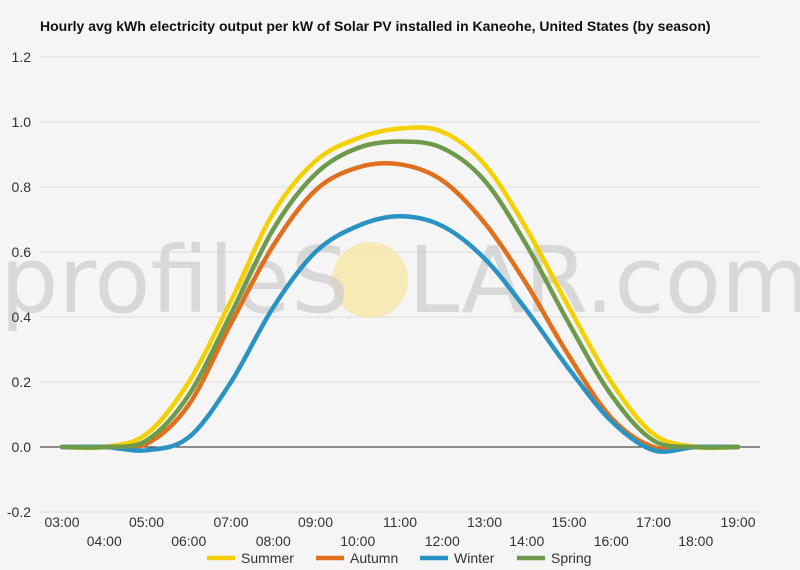 This screenshot has width=800, height=570. Describe the element at coordinates (474, 558) in the screenshot. I see `legend-label-winter: Winter` at that location.